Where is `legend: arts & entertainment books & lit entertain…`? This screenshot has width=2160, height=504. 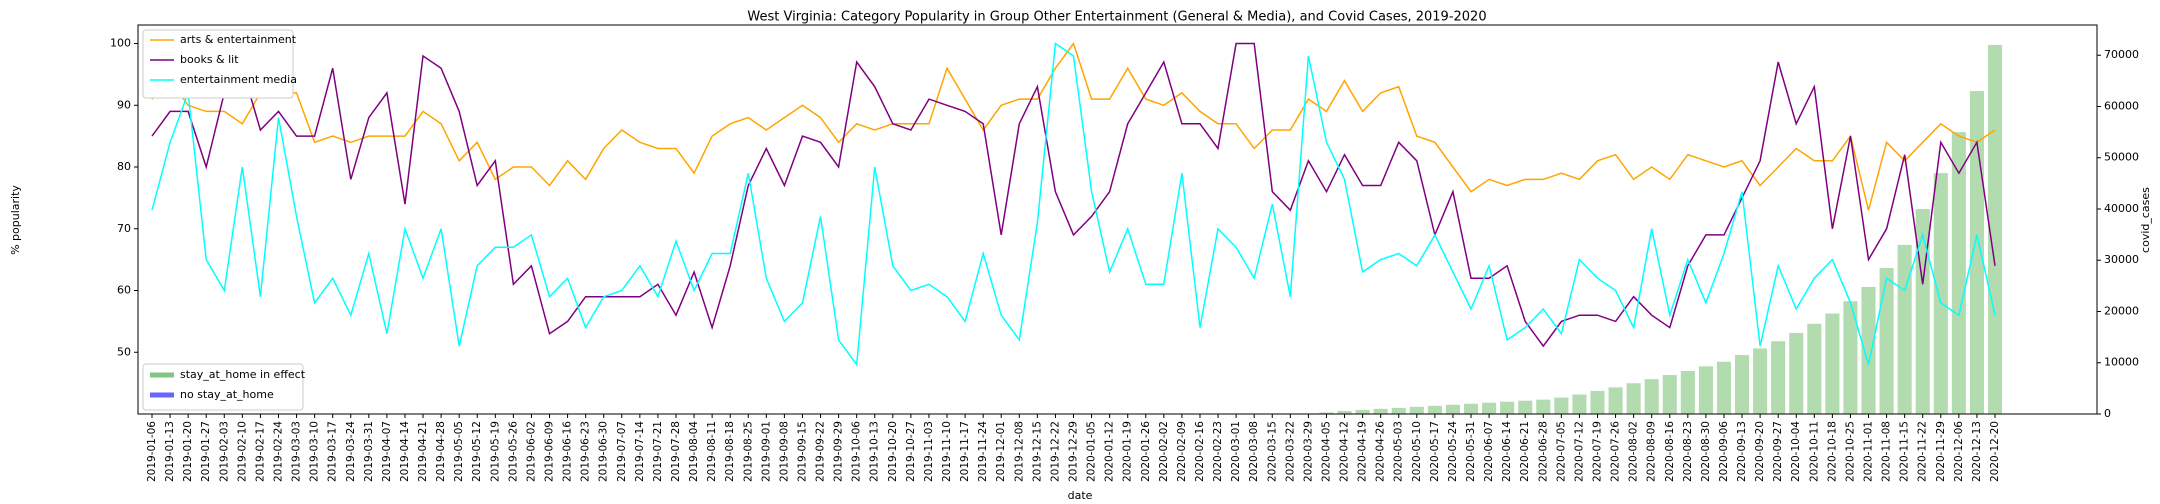 legend: arts & entertainment books & lit entertain… is located at coordinates (219, 64).